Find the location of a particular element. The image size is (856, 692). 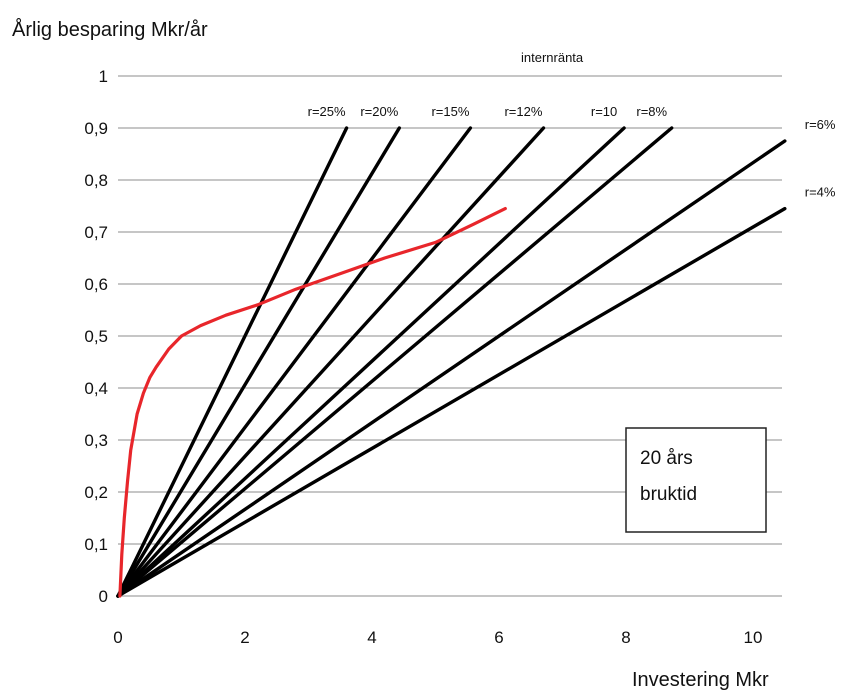

series-label: r=10 is located at coordinates (604, 111).